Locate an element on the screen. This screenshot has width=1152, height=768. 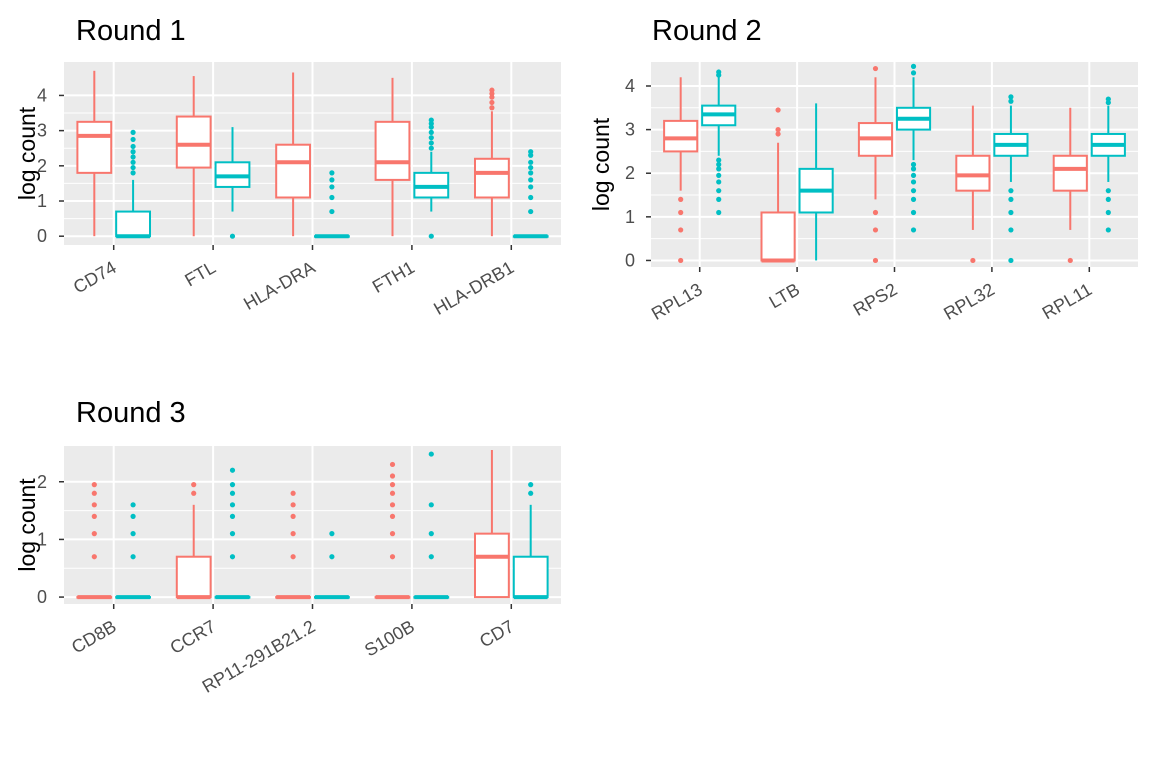
box-CD8B-red is located at coordinates (94, 541).